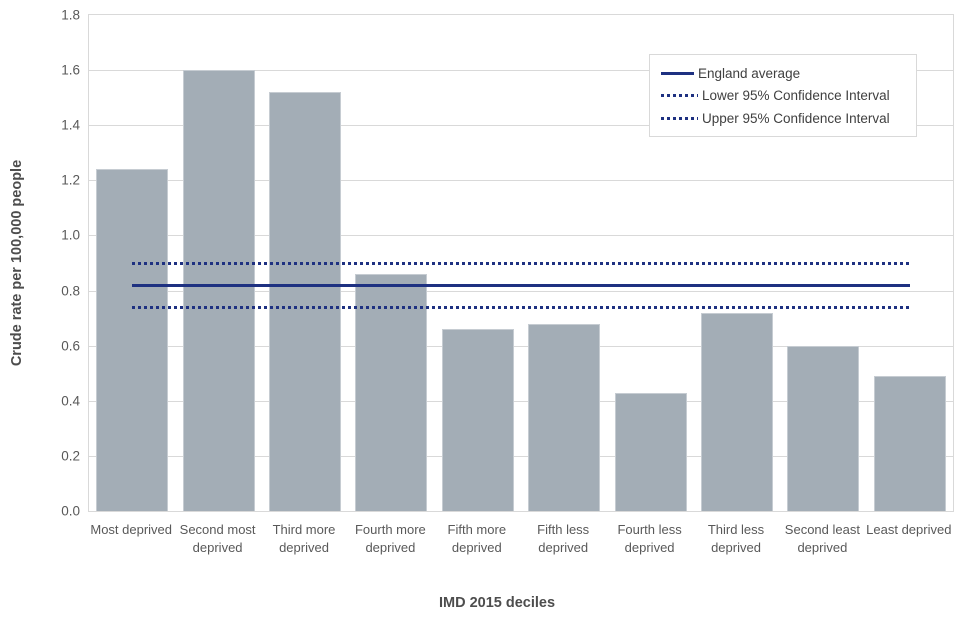 The width and height of the screenshot is (960, 640). I want to click on y-tick-label: 0.8, so click(70, 291).